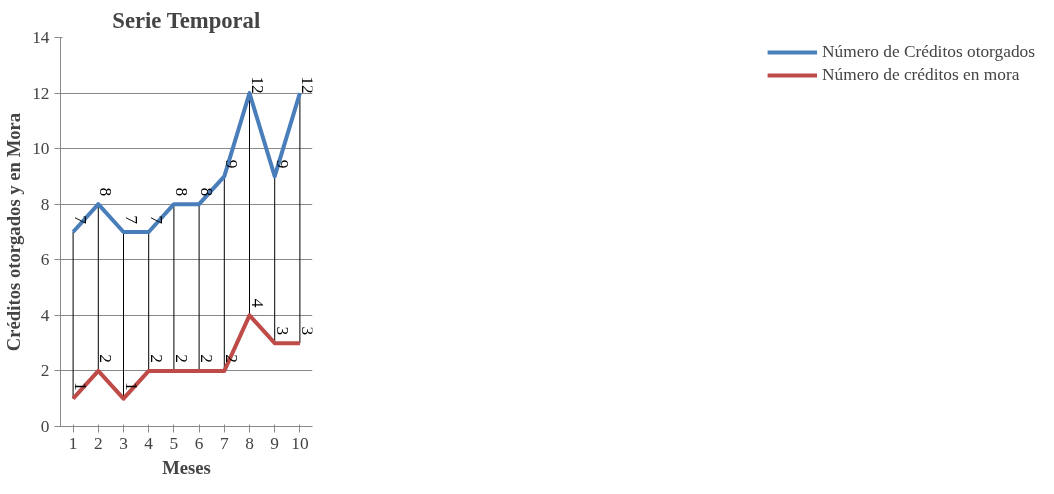 This screenshot has height=494, width=1054. What do you see at coordinates (45, 426) in the screenshot?
I see `y-tick-label: 0` at bounding box center [45, 426].